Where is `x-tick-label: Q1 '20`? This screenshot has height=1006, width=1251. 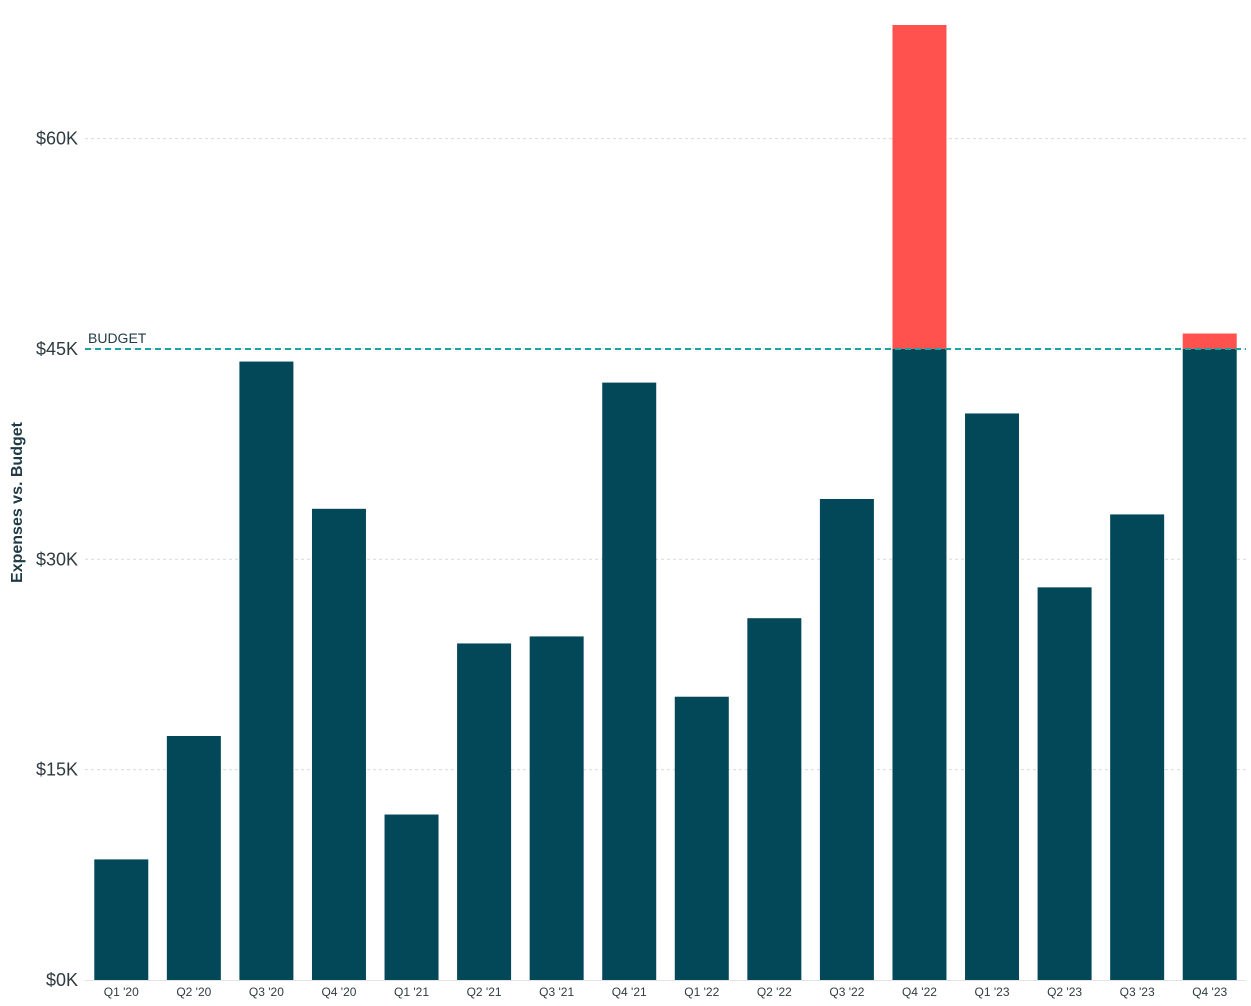
x-tick-label: Q1 '20 is located at coordinates (121, 992).